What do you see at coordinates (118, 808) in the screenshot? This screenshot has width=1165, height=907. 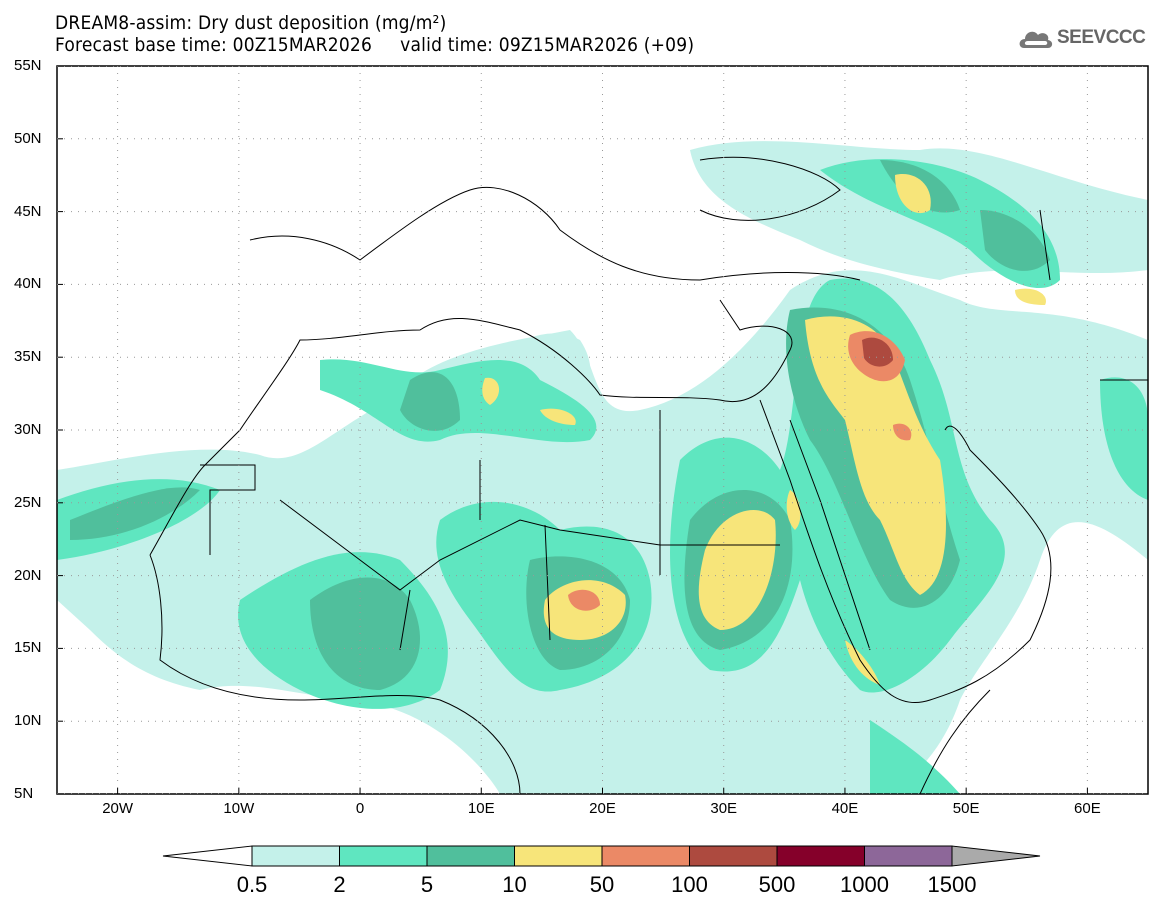 I see `lon-label: 20W` at bounding box center [118, 808].